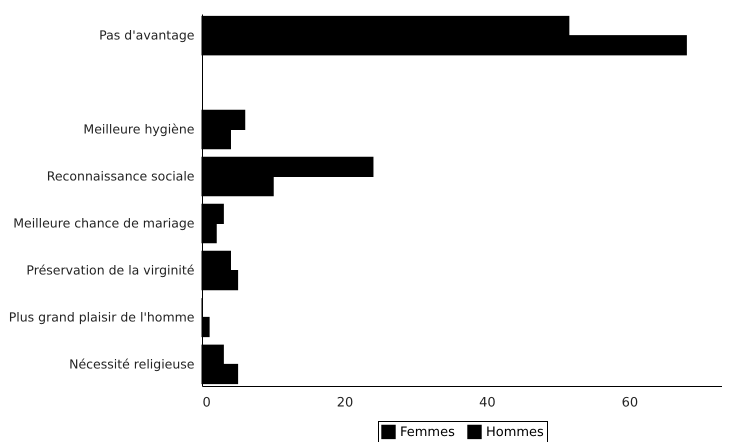 The image size is (749, 442). Describe the element at coordinates (132, 364) in the screenshot. I see `y-tick-label: Nécessité religieuse` at that location.